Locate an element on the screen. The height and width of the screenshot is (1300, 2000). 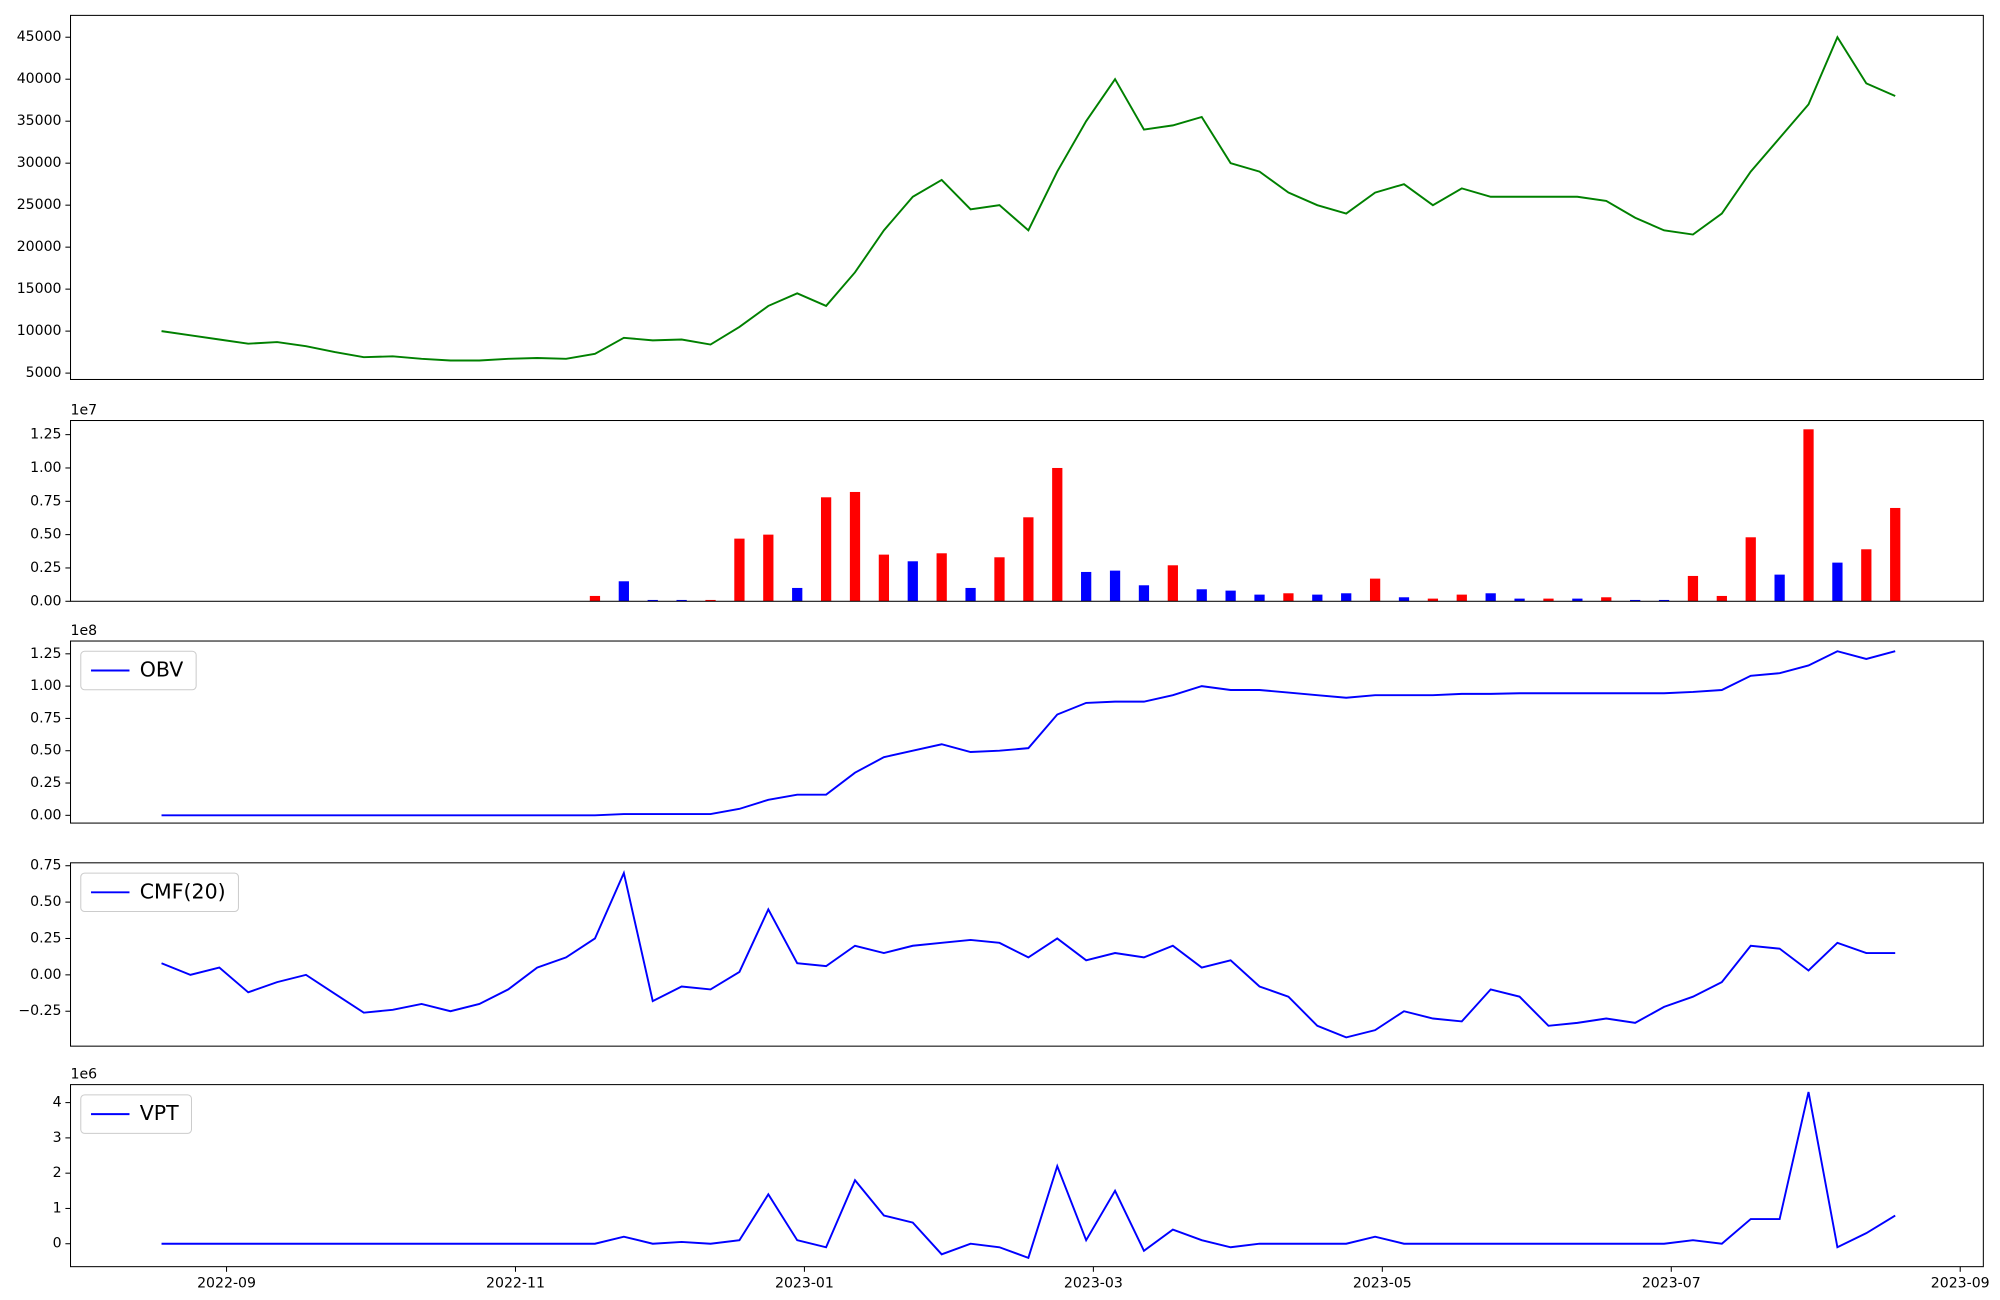
x-tick-label: 2023-09 is located at coordinates (1960, 1283).